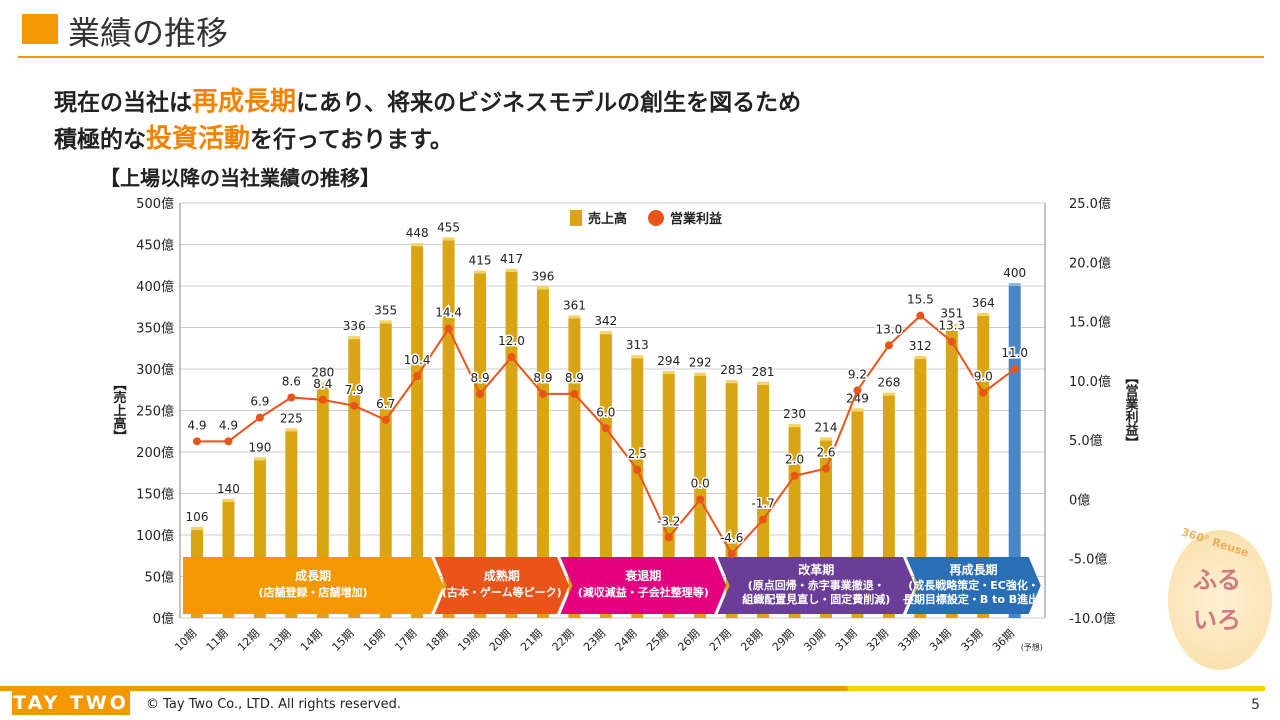  I want to click on x-tick: 26期, so click(688, 640).